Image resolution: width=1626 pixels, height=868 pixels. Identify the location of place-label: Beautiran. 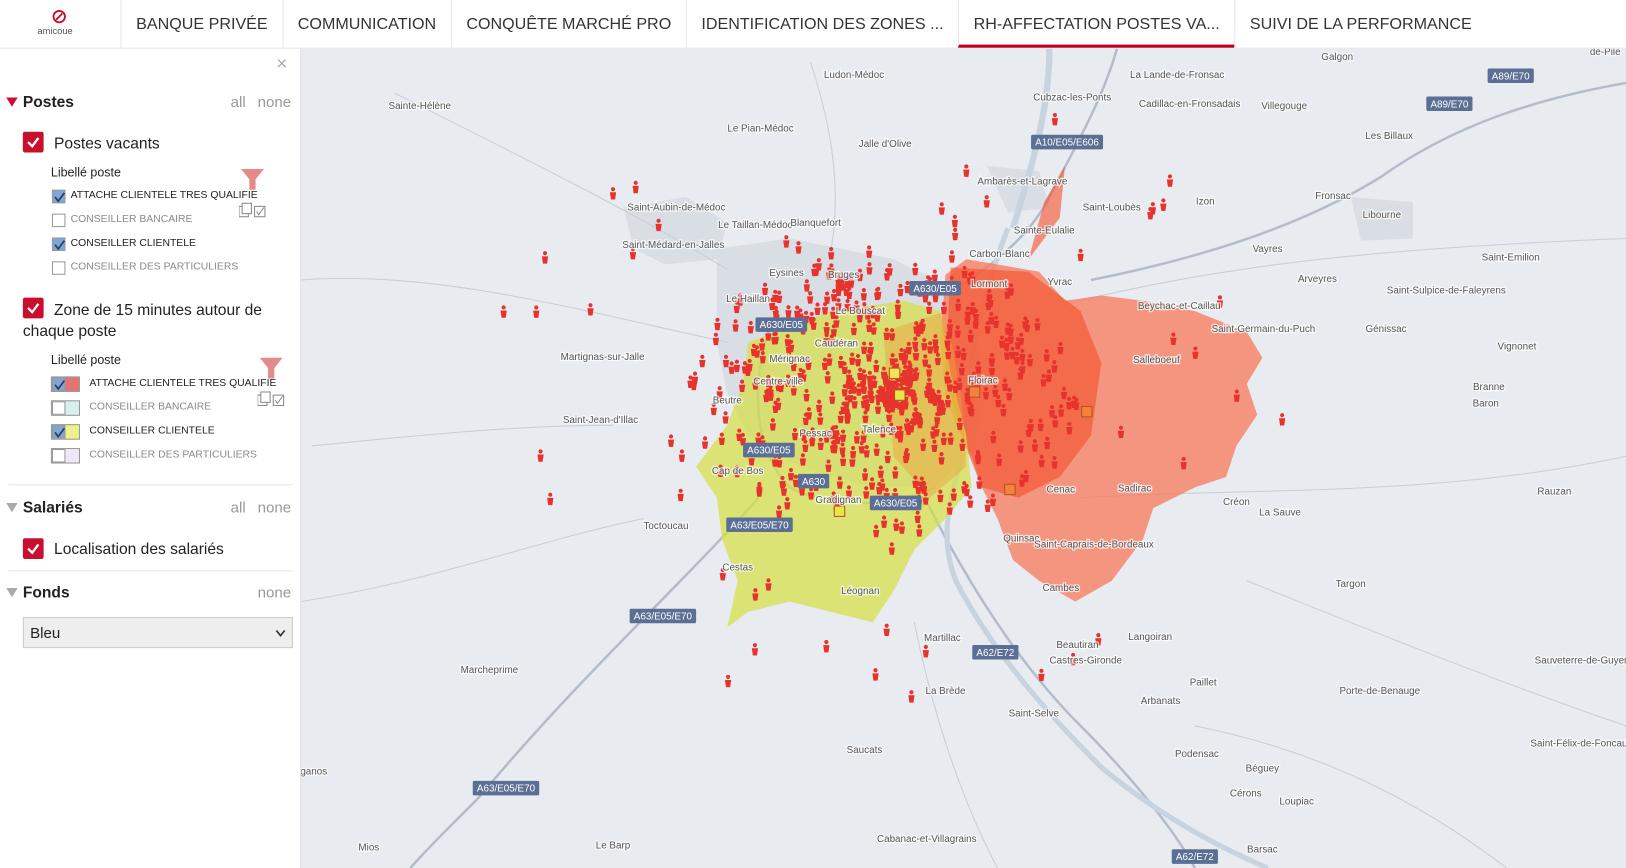
(1077, 645).